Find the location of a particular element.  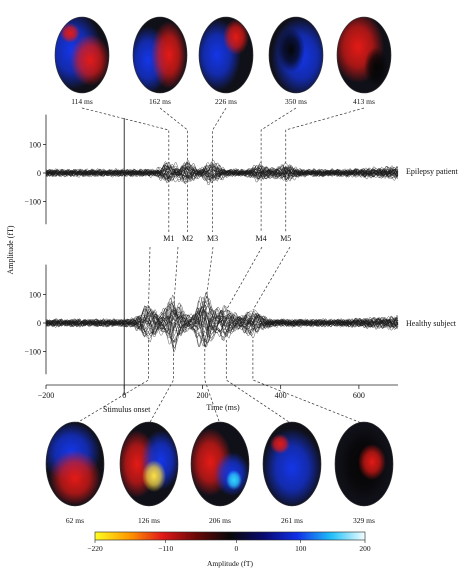

series-label-healthy: Healthy subject is located at coordinates (431, 323).